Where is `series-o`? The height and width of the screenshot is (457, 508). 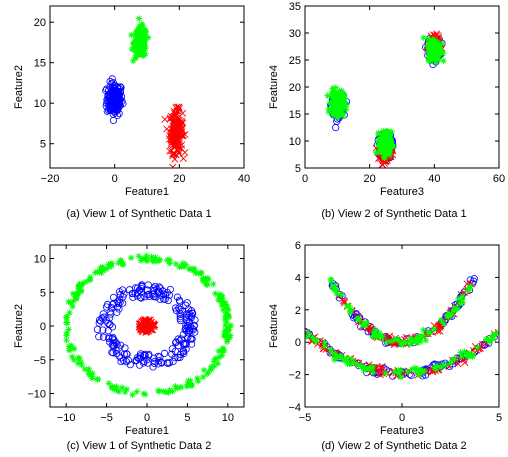
series-o is located at coordinates (146, 326).